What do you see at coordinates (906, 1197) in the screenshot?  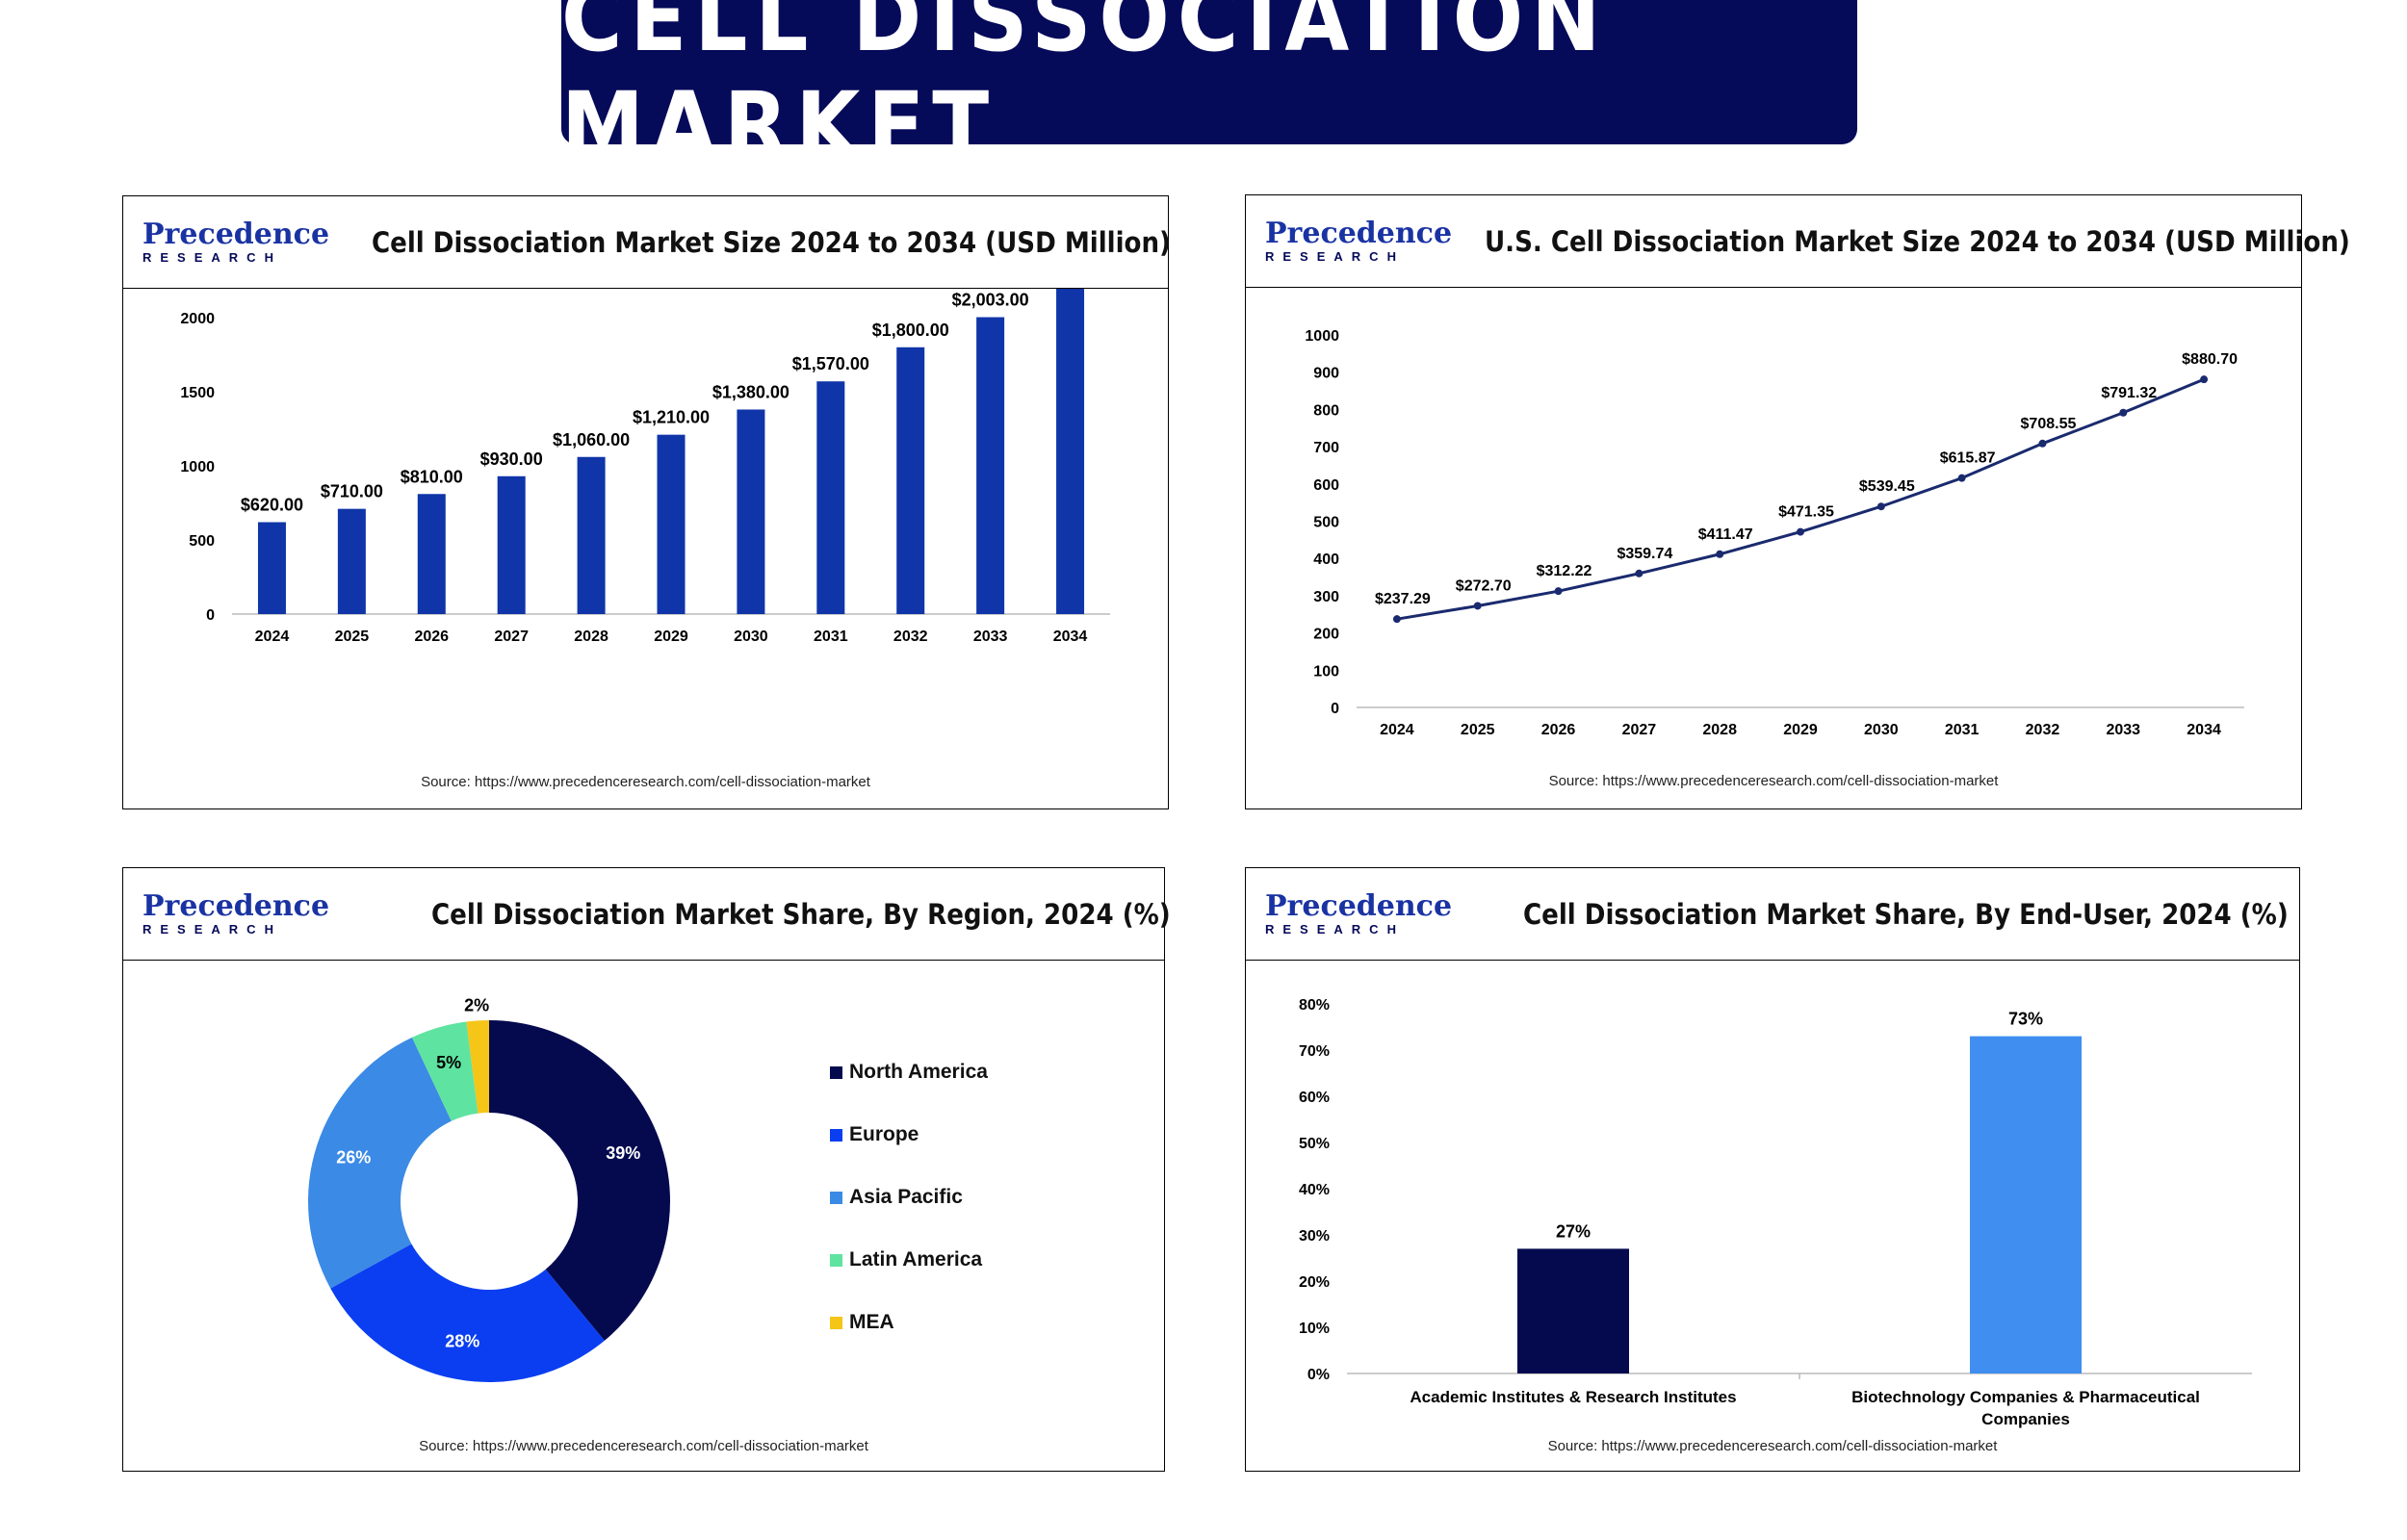 I see `legend-label: Asia Pacific` at bounding box center [906, 1197].